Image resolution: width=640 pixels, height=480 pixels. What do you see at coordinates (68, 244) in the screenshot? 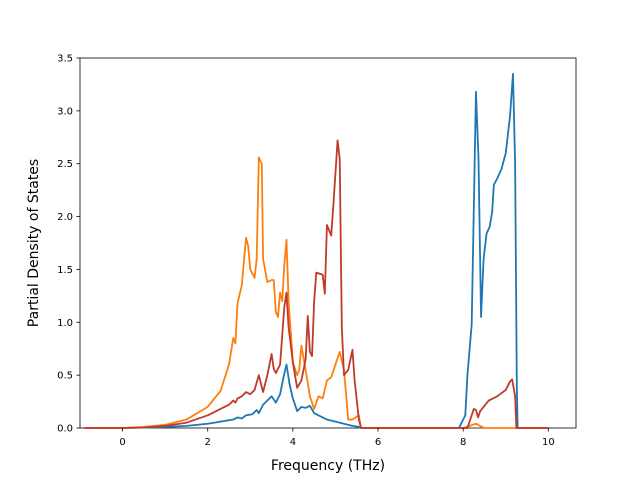
I see `y-axis-ticks: 0.0 0.5 1.0 1.5 2.0 2.5 3.0 3.5` at bounding box center [68, 244].